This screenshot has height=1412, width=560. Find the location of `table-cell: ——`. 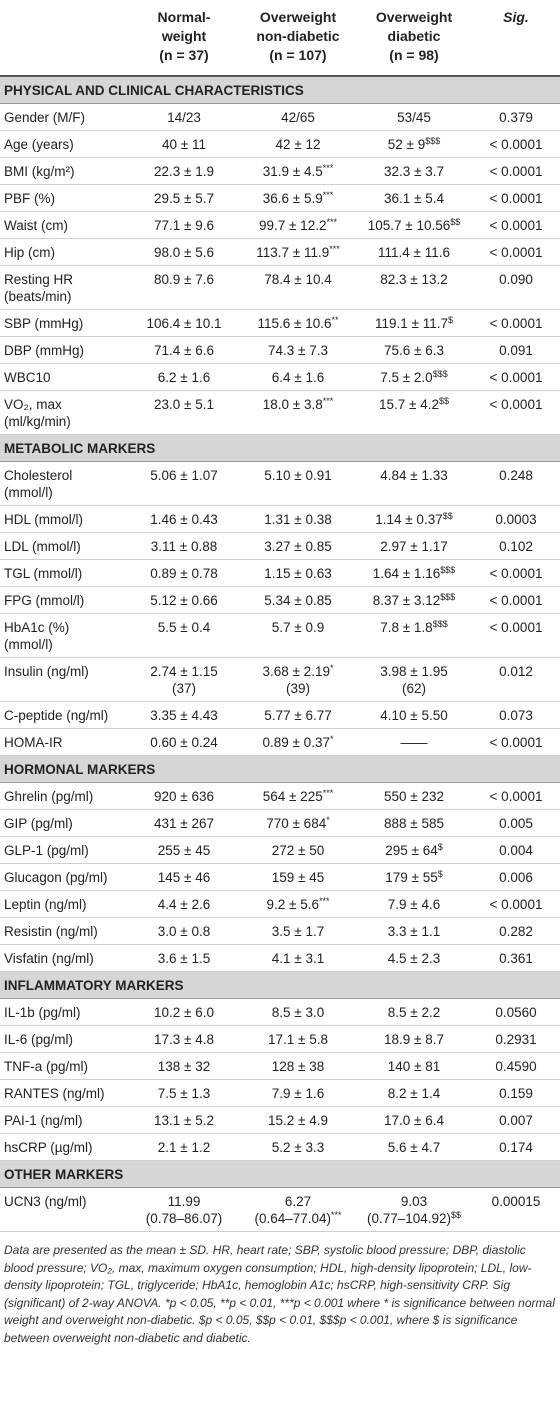

table-cell: —— is located at coordinates (414, 742).